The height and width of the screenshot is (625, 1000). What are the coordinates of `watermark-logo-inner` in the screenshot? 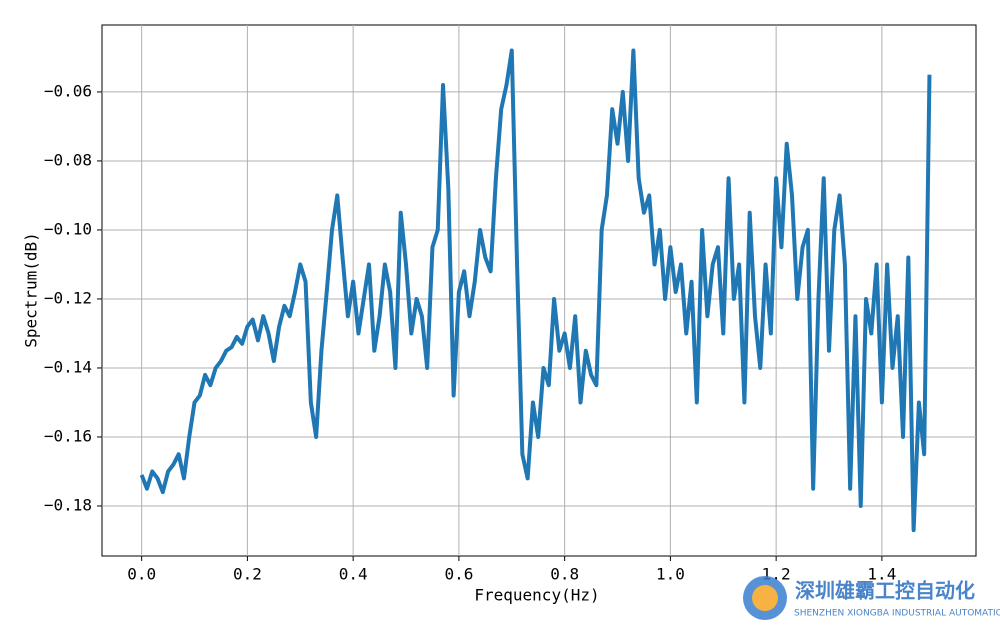 It's located at (765, 598).